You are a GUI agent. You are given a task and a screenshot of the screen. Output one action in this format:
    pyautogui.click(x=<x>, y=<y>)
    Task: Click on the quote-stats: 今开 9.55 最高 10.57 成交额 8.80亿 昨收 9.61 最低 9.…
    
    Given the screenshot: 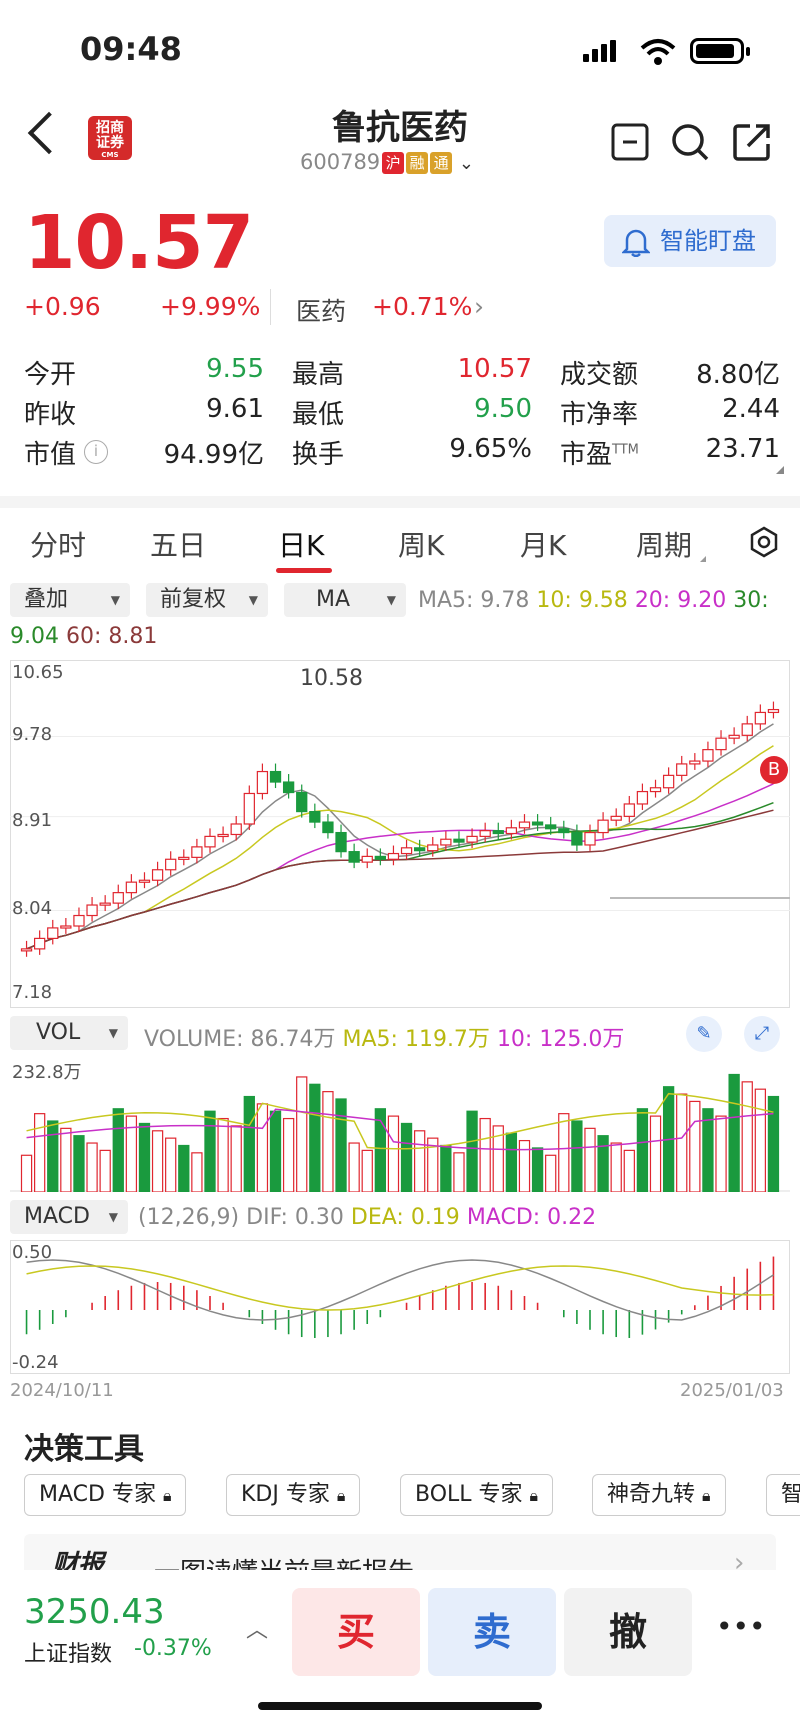 What is the action you would take?
    pyautogui.click(x=404, y=414)
    